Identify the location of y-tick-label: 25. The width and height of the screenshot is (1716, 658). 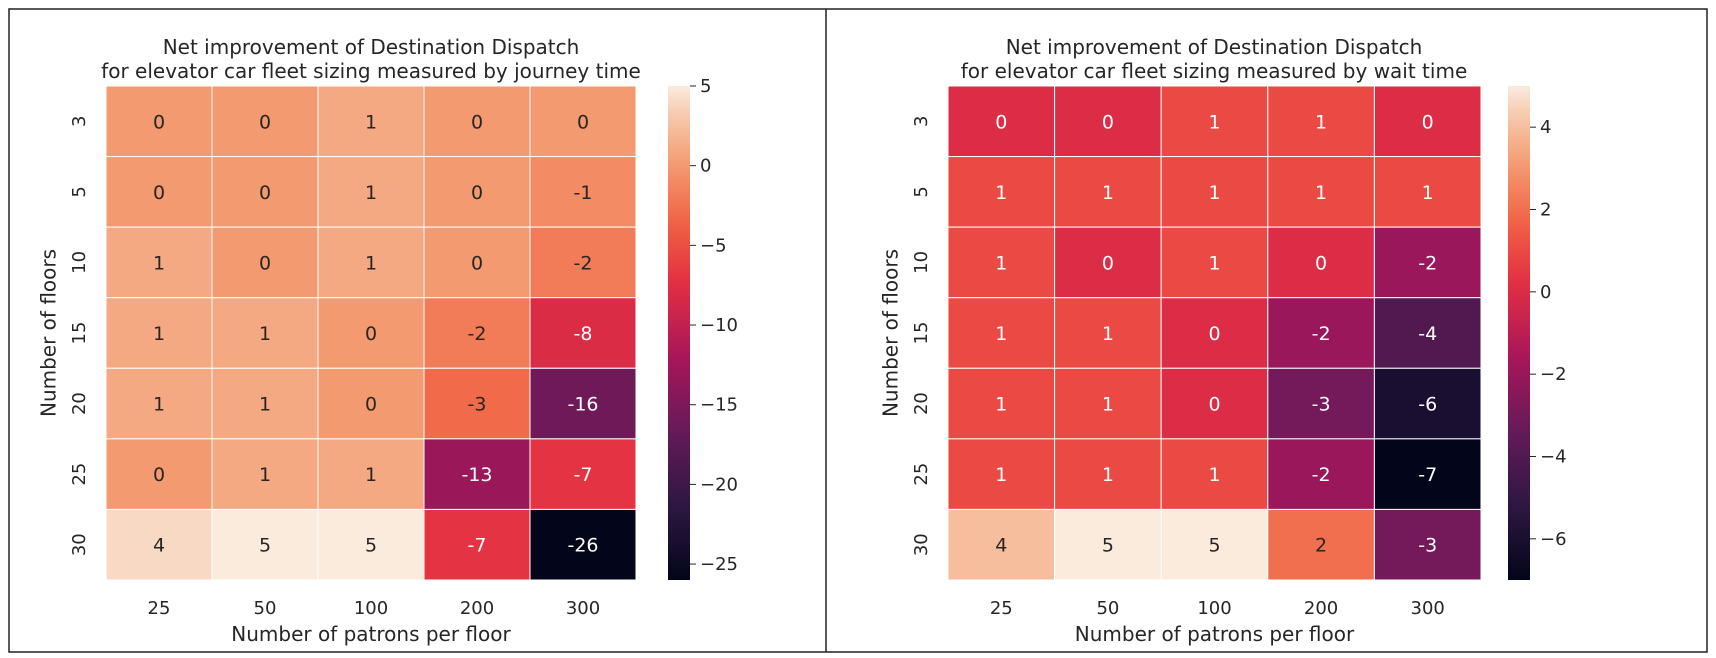
(79, 474).